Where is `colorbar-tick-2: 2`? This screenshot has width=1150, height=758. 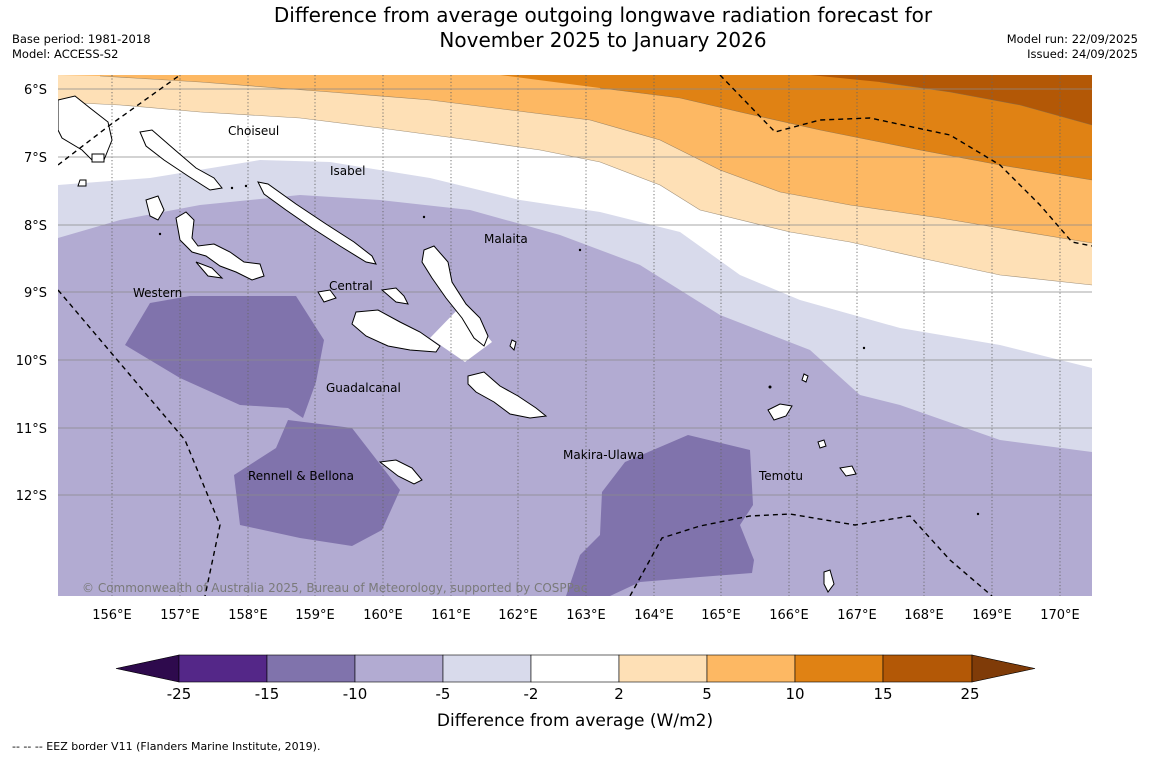
colorbar-tick-2: 2 is located at coordinates (619, 694).